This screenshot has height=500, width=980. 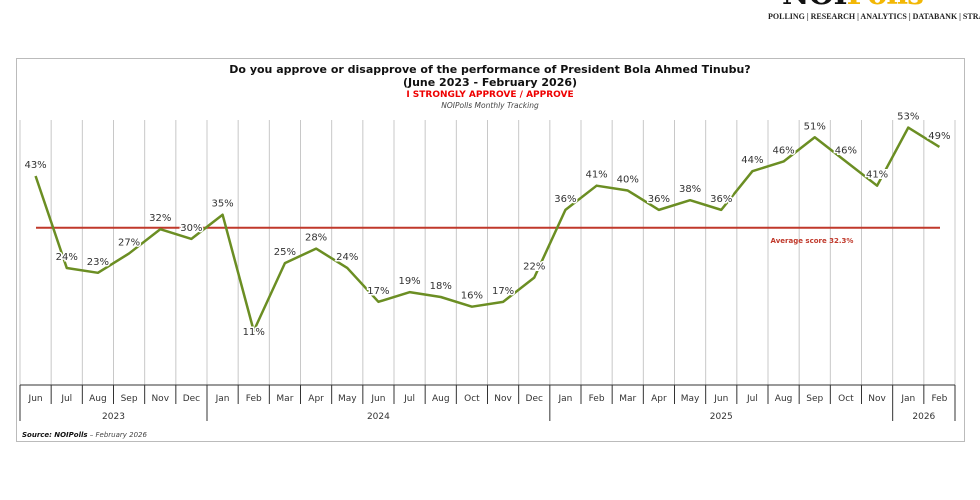 What do you see at coordinates (853, 5) in the screenshot?
I see `logo-wordmark: NOIPolls` at bounding box center [853, 5].